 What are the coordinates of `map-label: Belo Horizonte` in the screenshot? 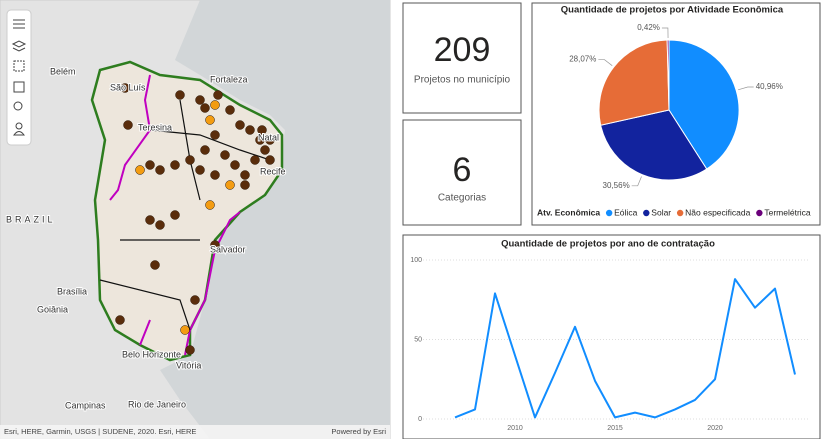 It's located at (151, 354).